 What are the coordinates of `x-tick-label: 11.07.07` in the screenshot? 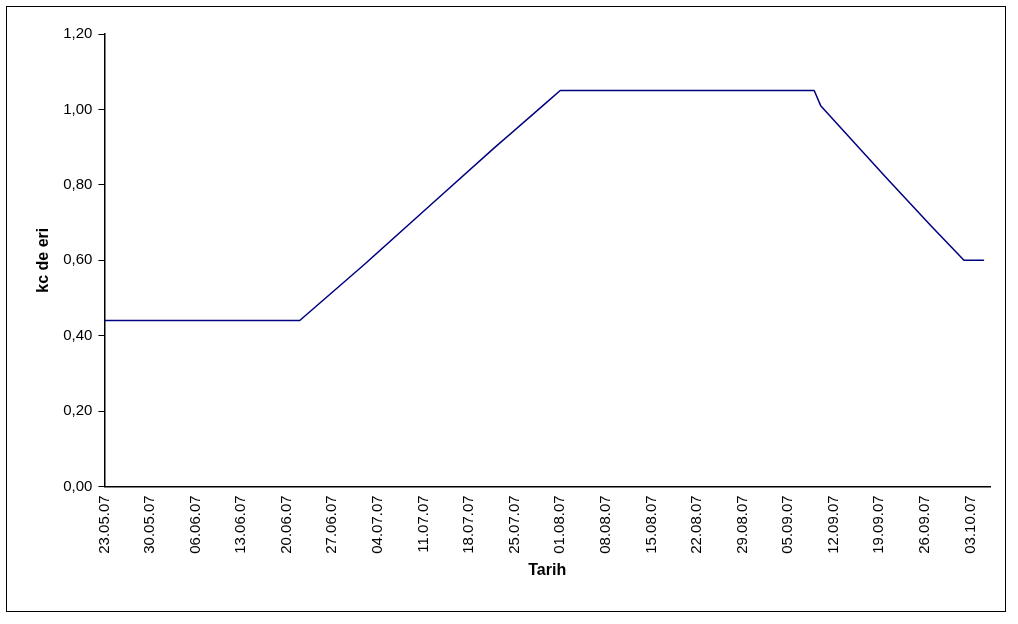 It's located at (422, 524).